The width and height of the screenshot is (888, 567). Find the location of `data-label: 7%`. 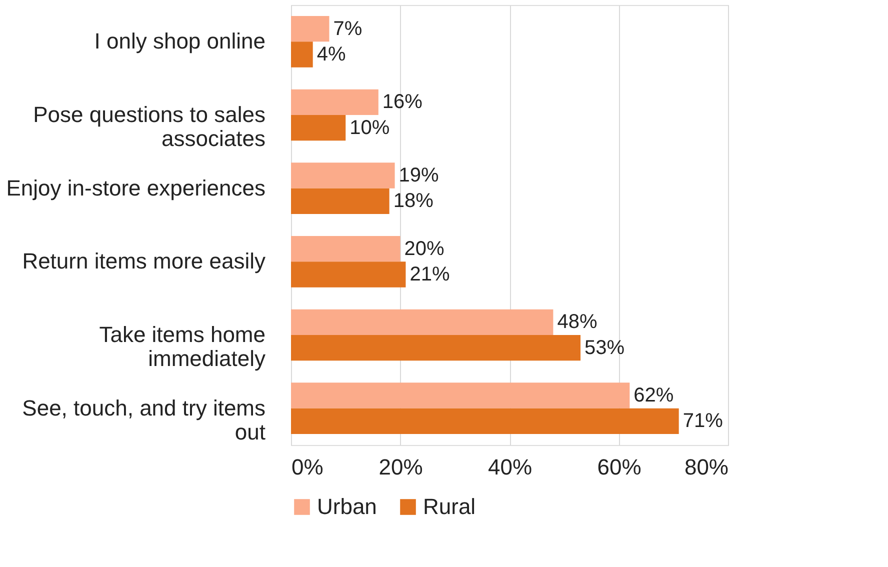

data-label: 7% is located at coordinates (347, 29).